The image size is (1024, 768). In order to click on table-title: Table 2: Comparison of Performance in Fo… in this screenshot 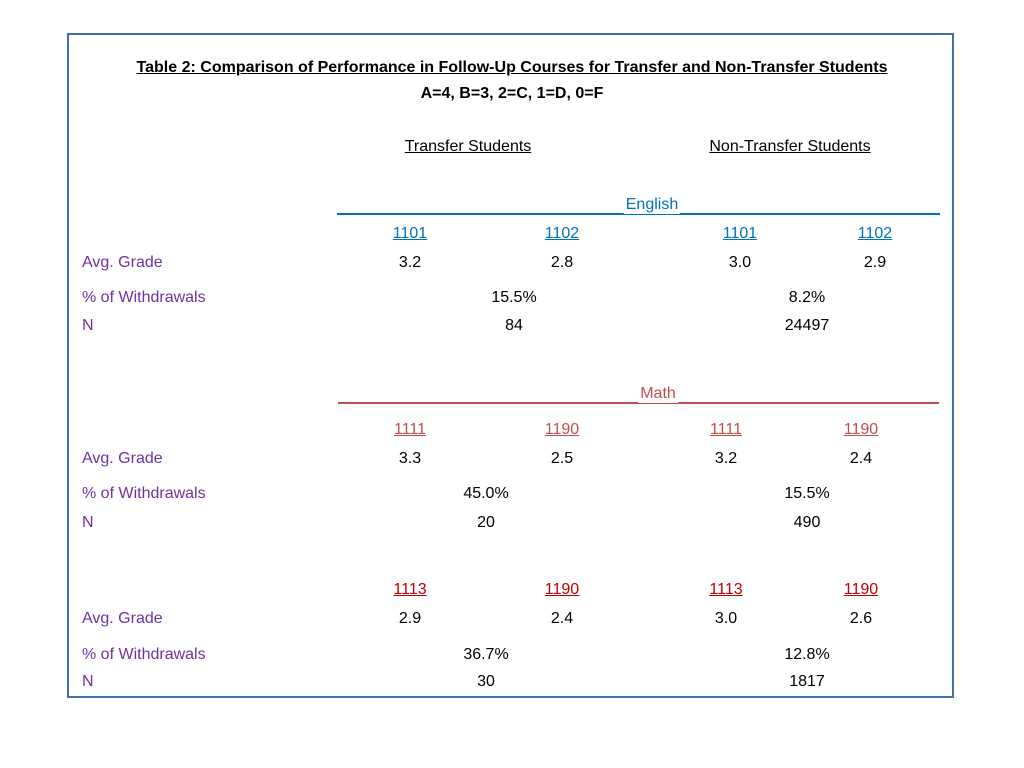, I will do `click(512, 67)`.